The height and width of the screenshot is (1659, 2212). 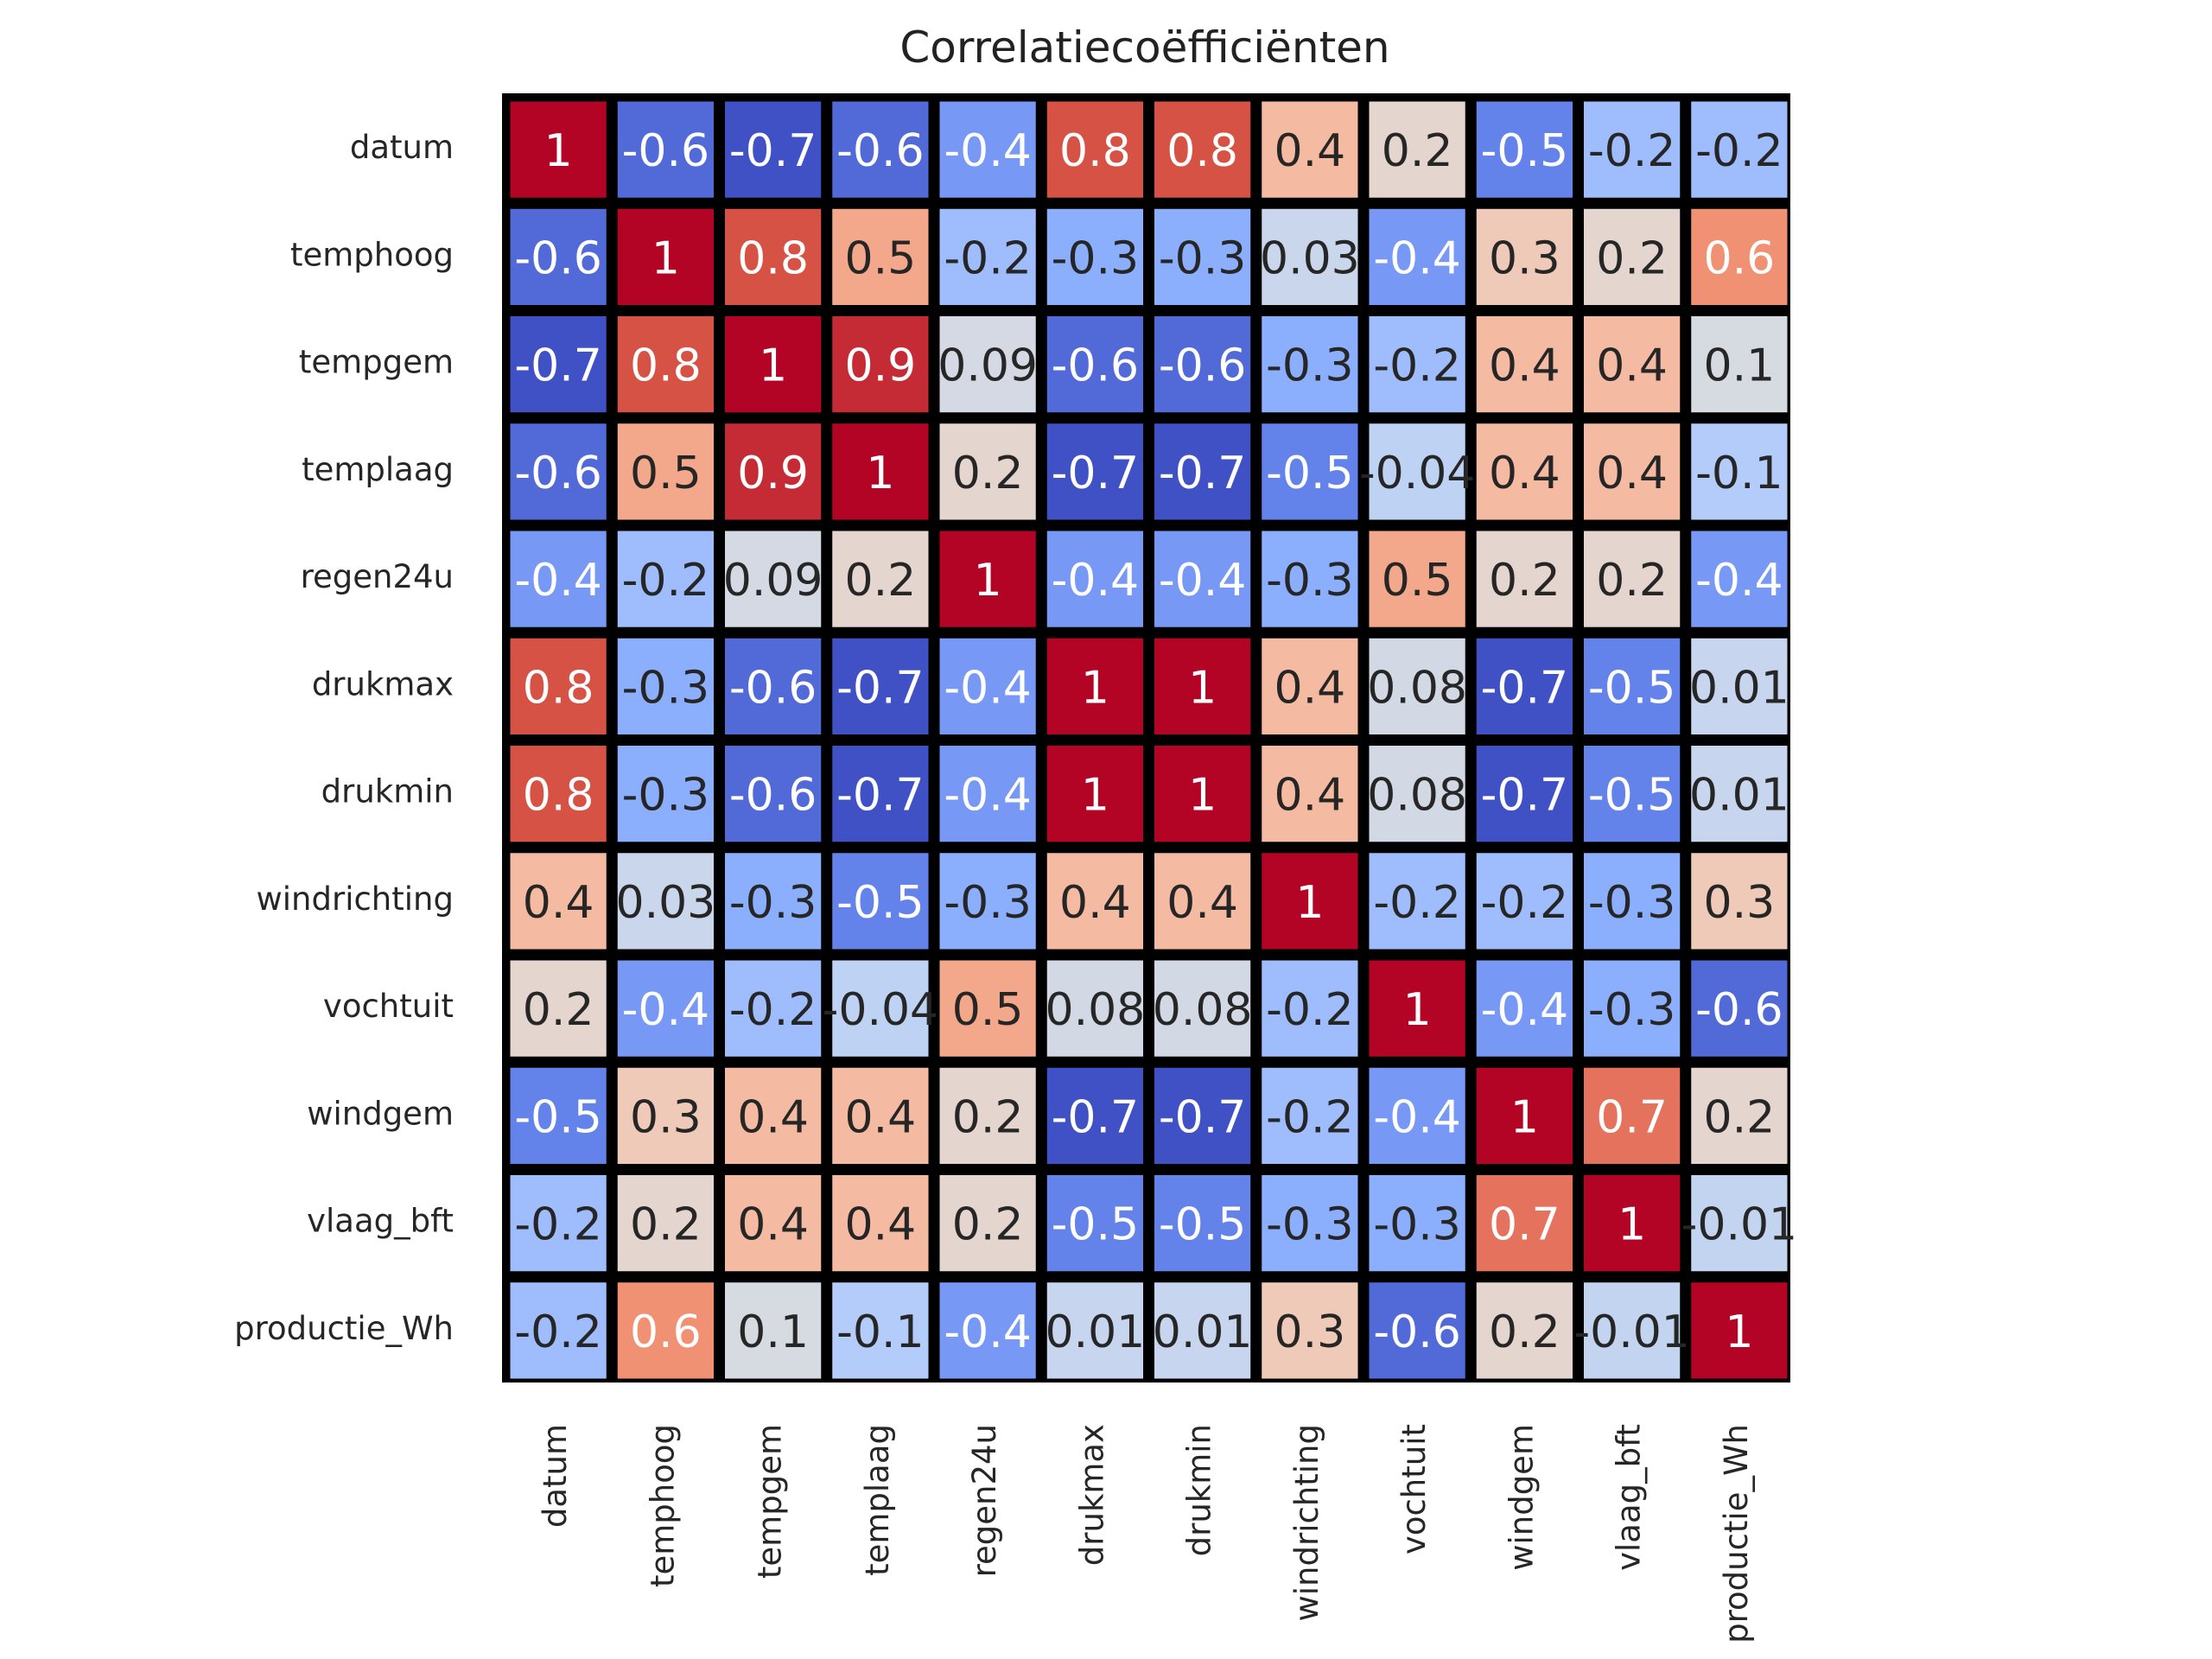 What do you see at coordinates (380, 1221) in the screenshot?
I see `row-tick-label: vlaag_bft` at bounding box center [380, 1221].